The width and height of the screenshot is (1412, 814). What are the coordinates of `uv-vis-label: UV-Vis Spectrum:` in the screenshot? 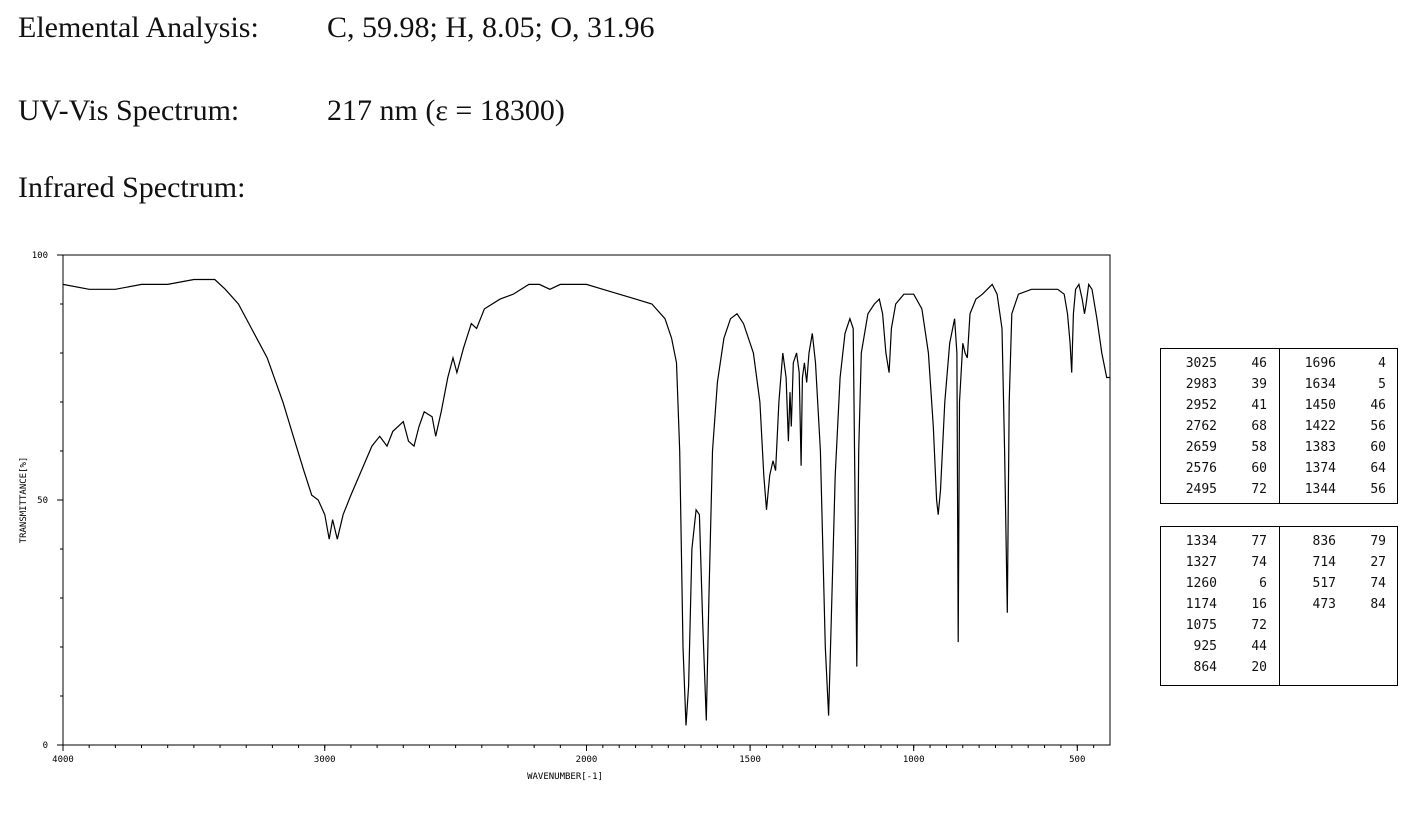 It's located at (129, 110).